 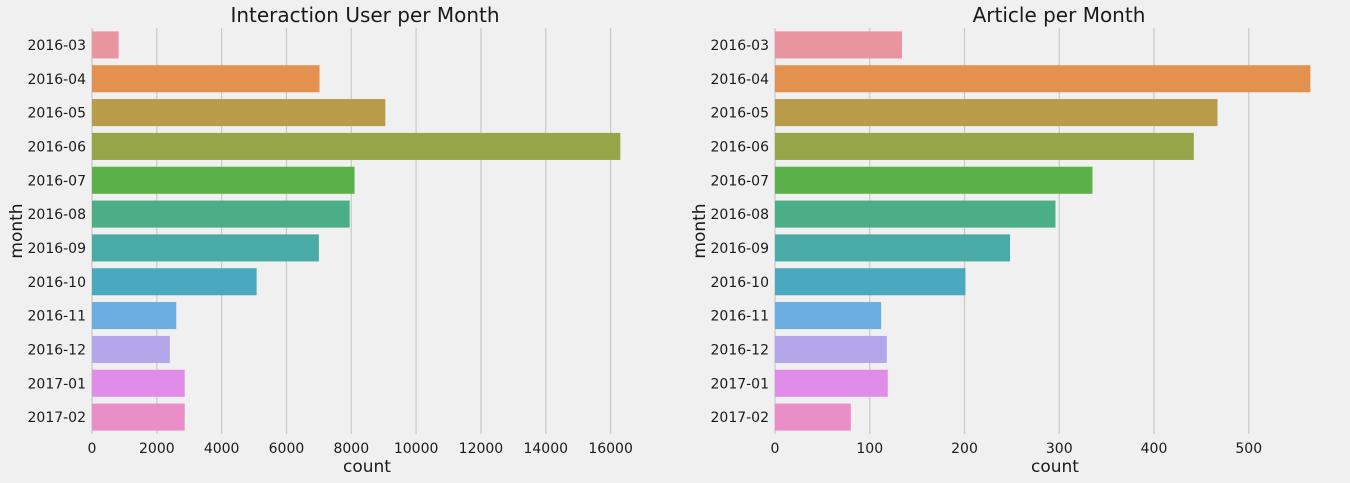 I want to click on x-tick-label: 500, so click(x=1248, y=449).